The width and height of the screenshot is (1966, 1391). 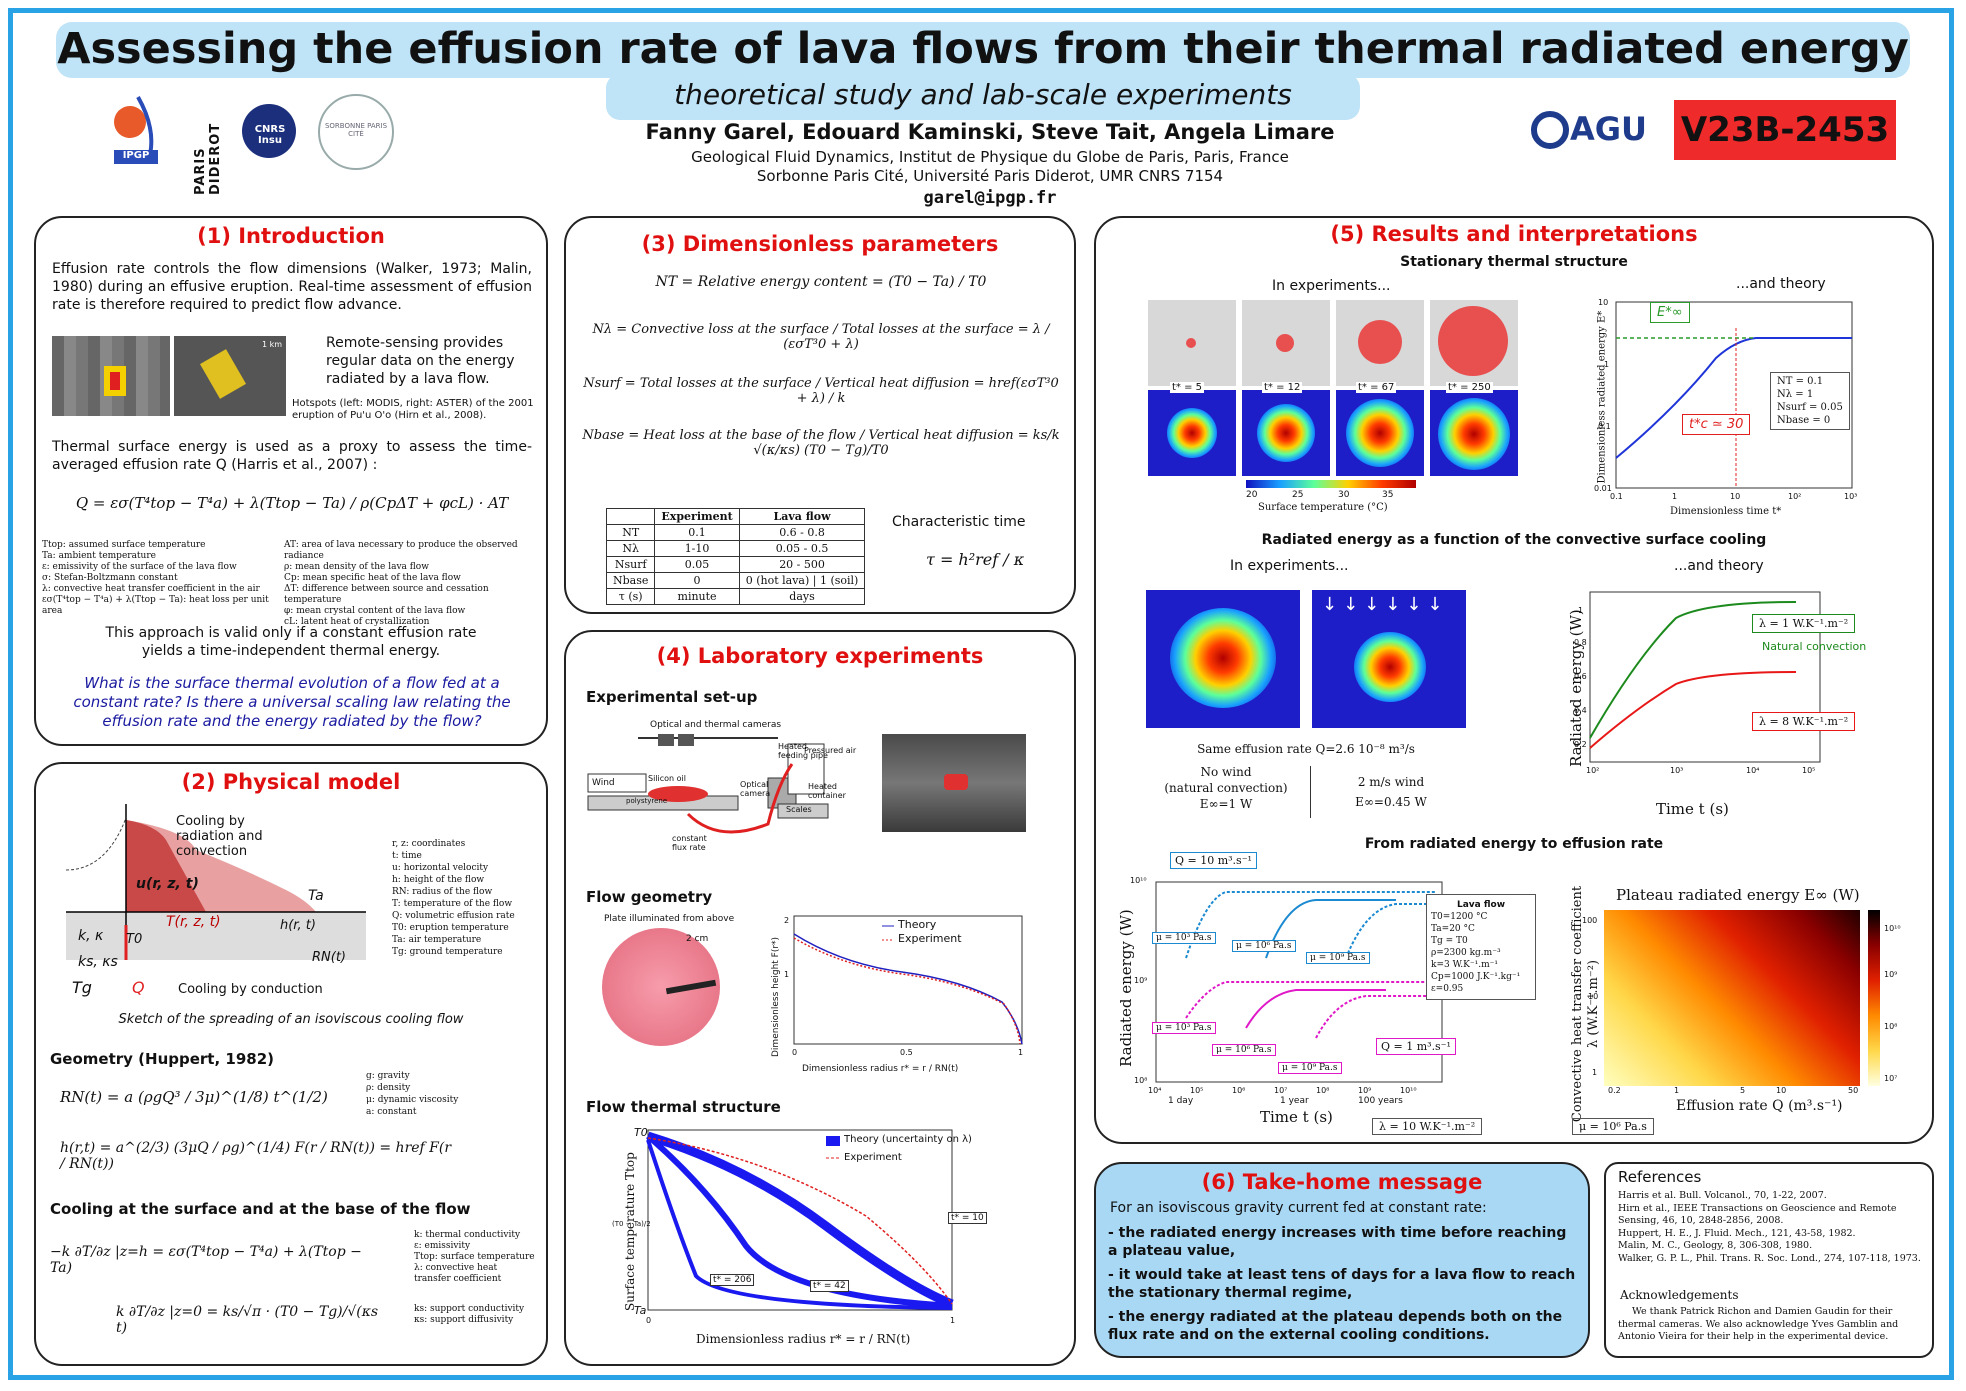 What do you see at coordinates (649, 897) in the screenshot?
I see `geometry-title: Flow geometry` at bounding box center [649, 897].